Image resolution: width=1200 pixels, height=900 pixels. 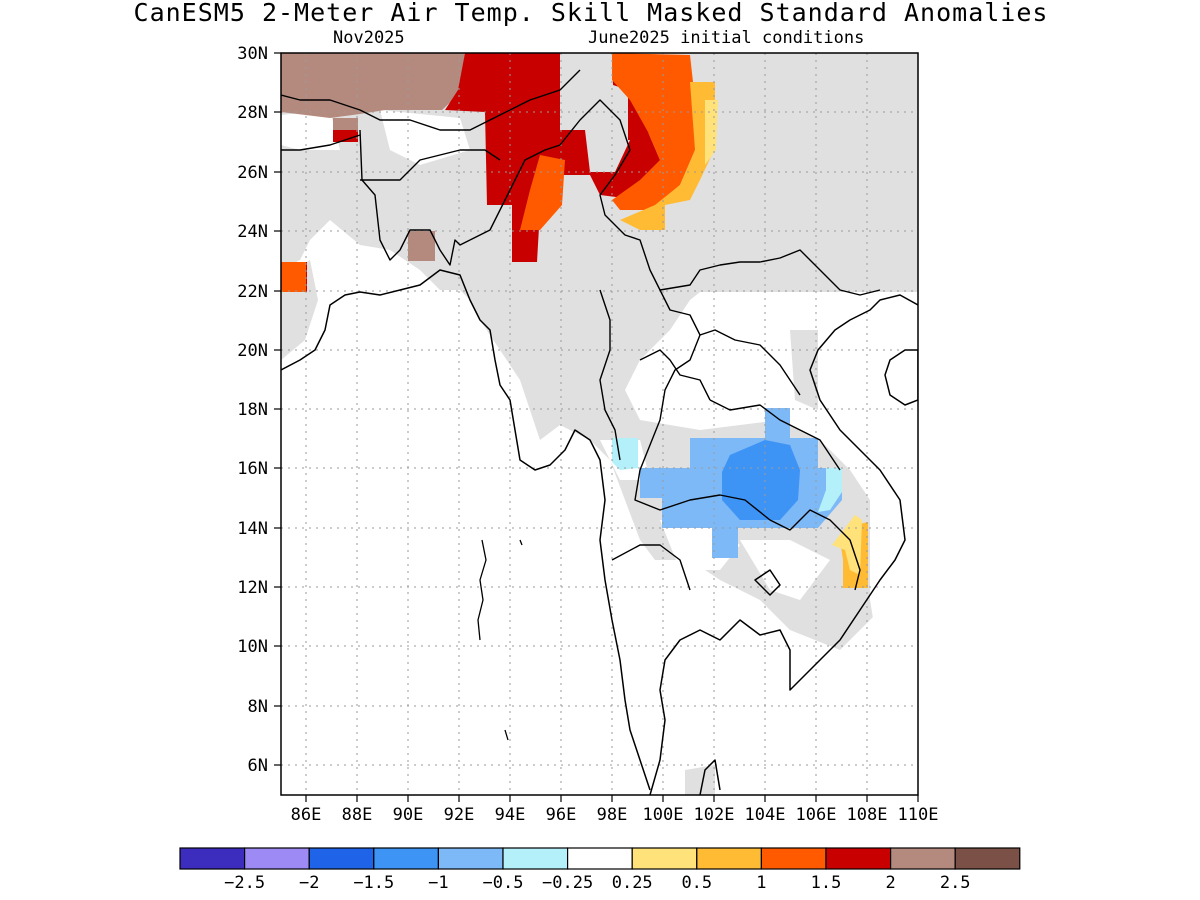 What do you see at coordinates (816, 815) in the screenshot?
I see `x-tick-label: 106E` at bounding box center [816, 815].